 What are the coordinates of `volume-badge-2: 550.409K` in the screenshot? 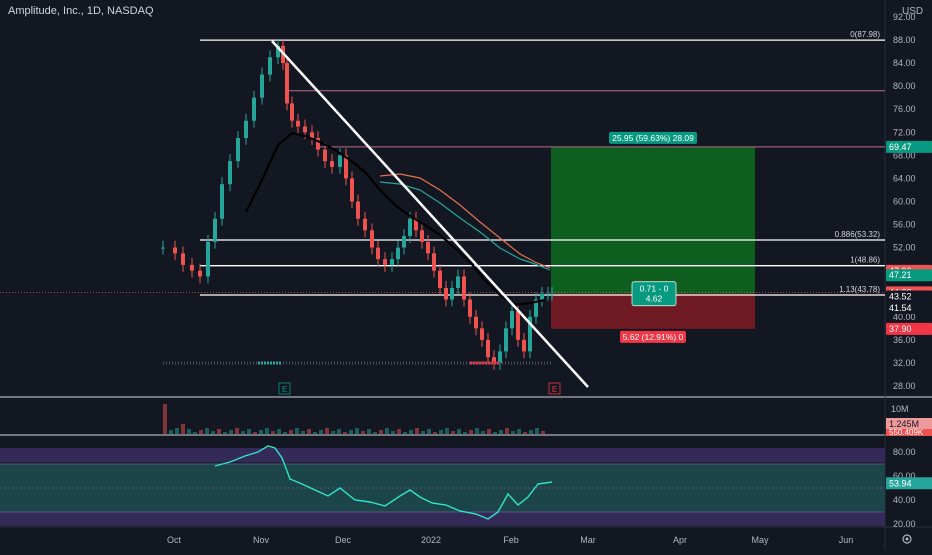 It's located at (906, 432).